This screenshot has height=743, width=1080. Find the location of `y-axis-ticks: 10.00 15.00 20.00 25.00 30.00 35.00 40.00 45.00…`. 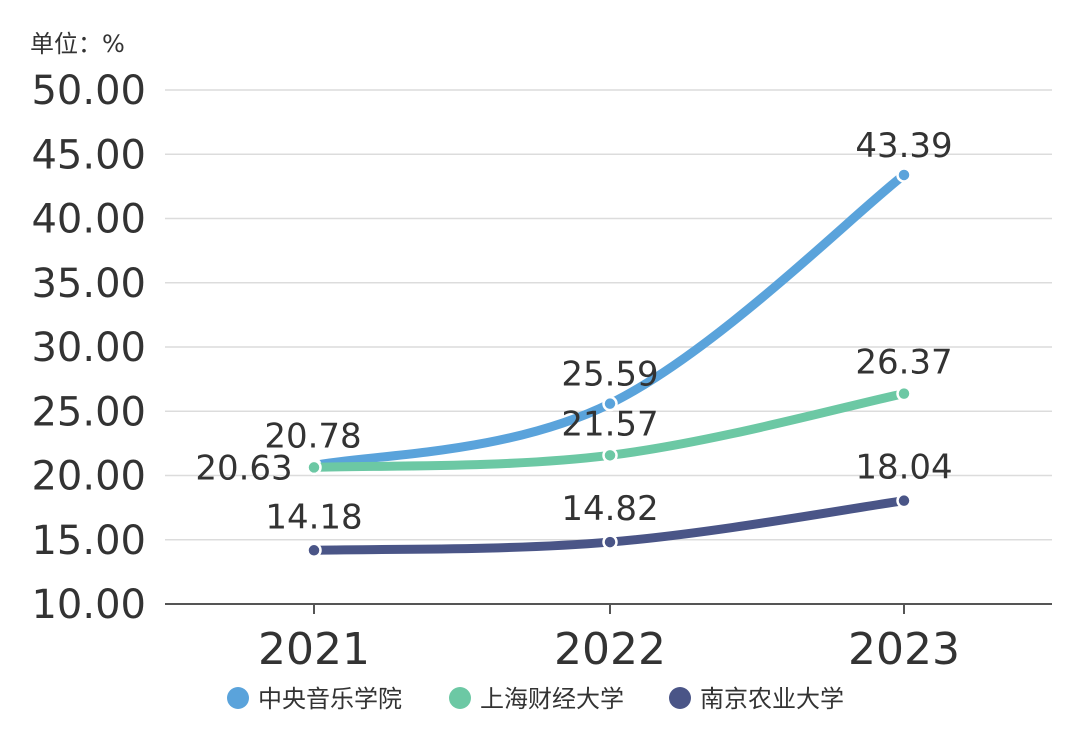

y-axis-ticks: 10.00 15.00 20.00 25.00 30.00 35.00 40.00 45.00… is located at coordinates (88, 348).